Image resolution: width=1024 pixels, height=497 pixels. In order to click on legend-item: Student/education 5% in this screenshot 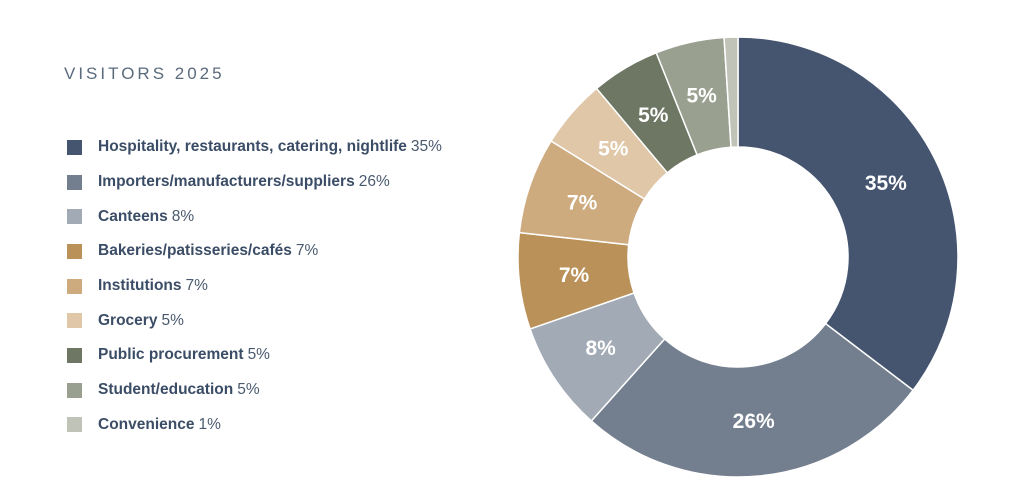, I will do `click(254, 390)`.